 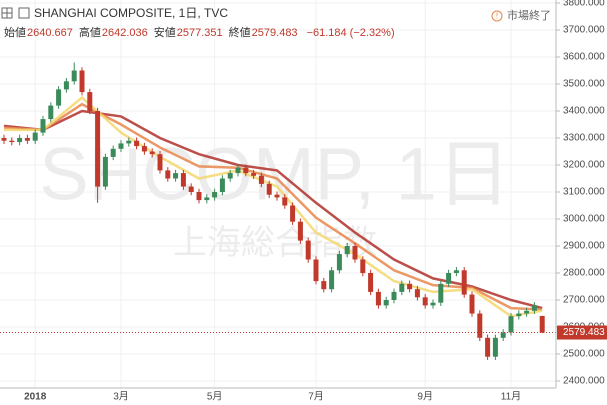 I want to click on x-tick-label: 3月, so click(x=121, y=397).